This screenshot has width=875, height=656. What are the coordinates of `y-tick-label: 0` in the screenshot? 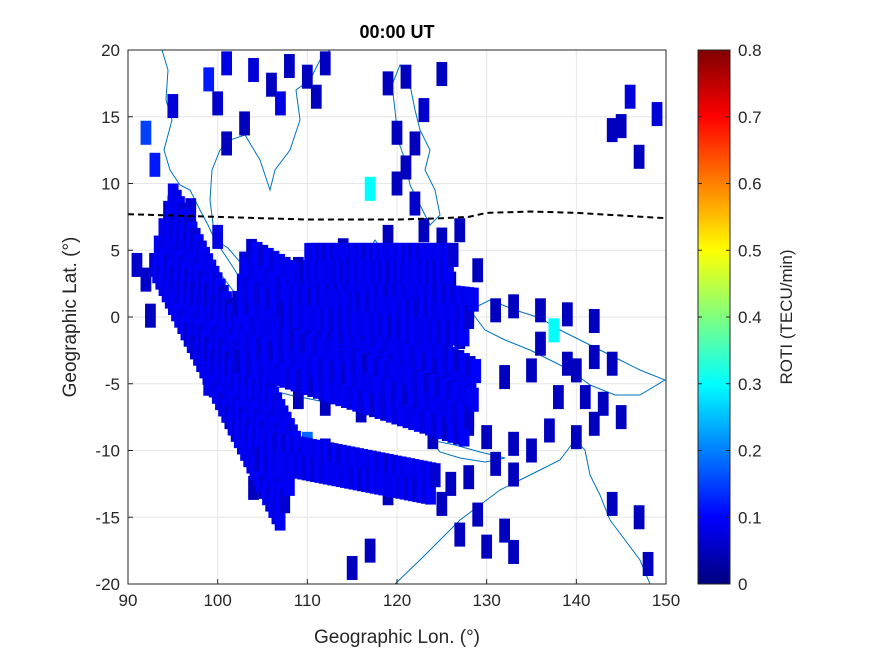 It's located at (115, 317).